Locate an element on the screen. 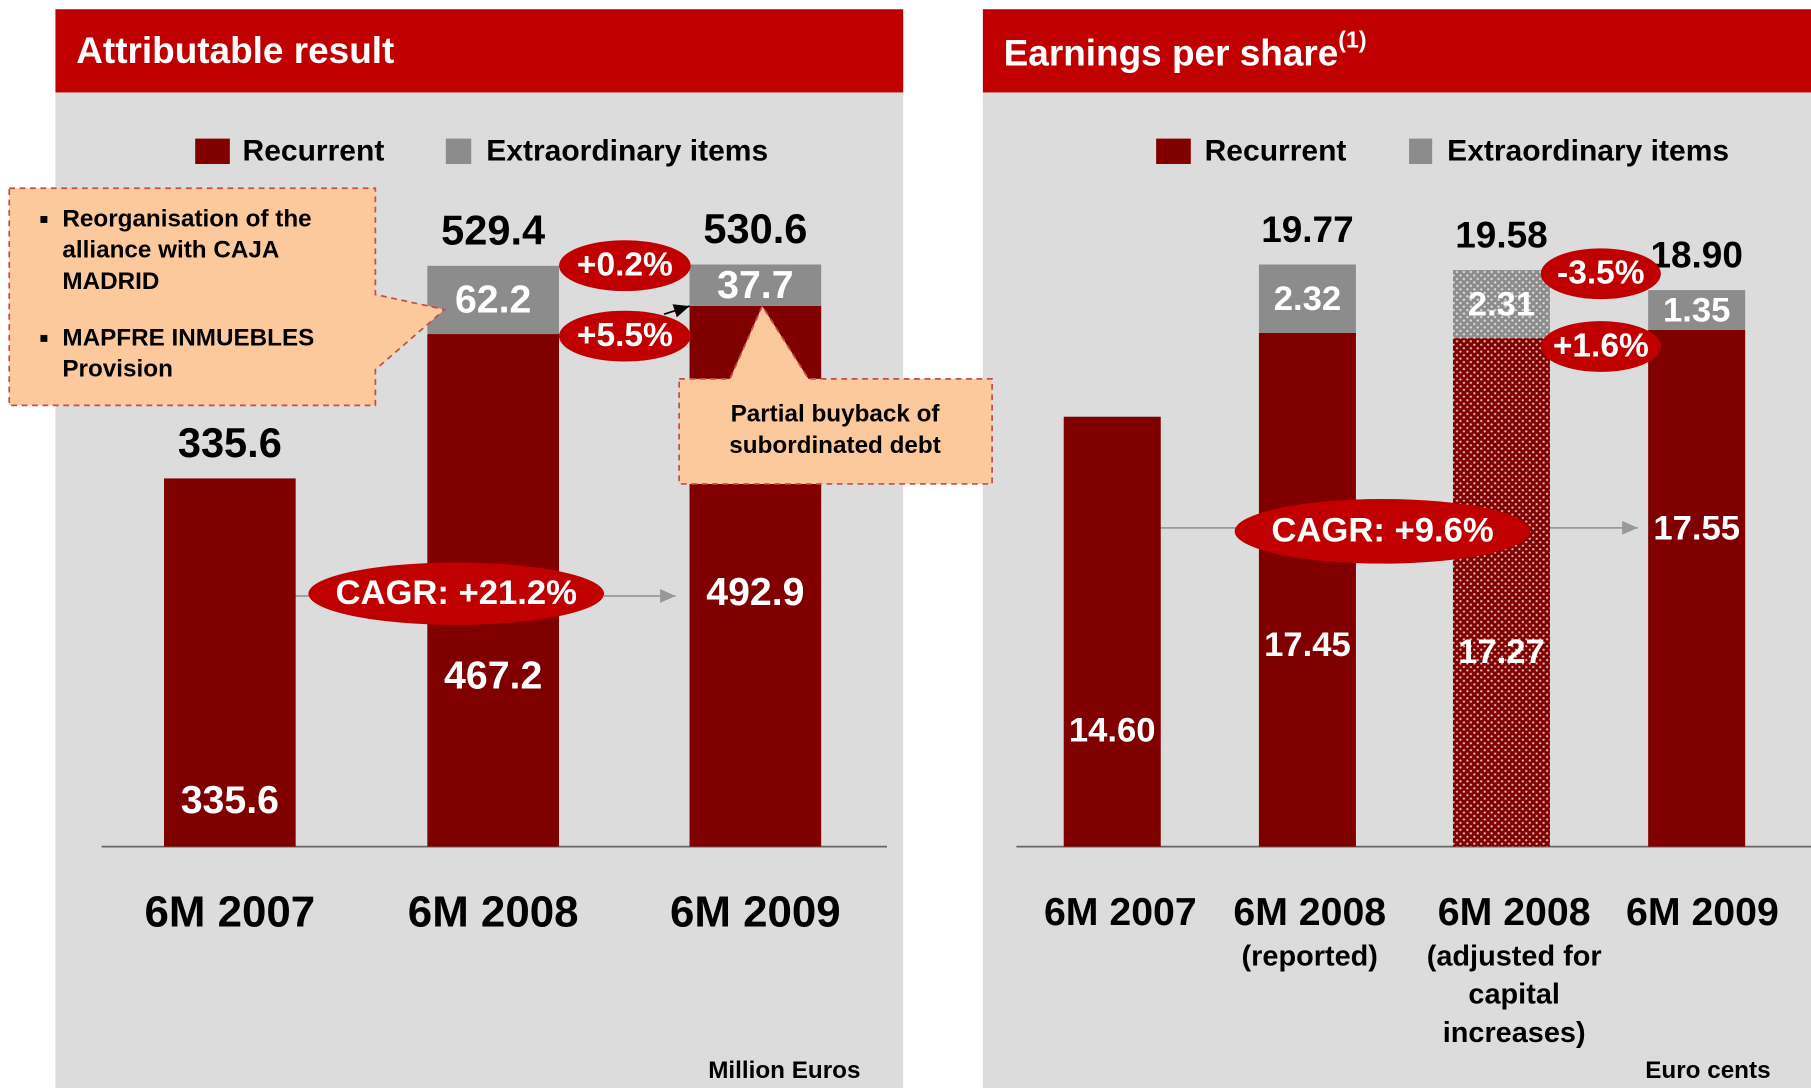  value-label: 37.7 is located at coordinates (755, 285).